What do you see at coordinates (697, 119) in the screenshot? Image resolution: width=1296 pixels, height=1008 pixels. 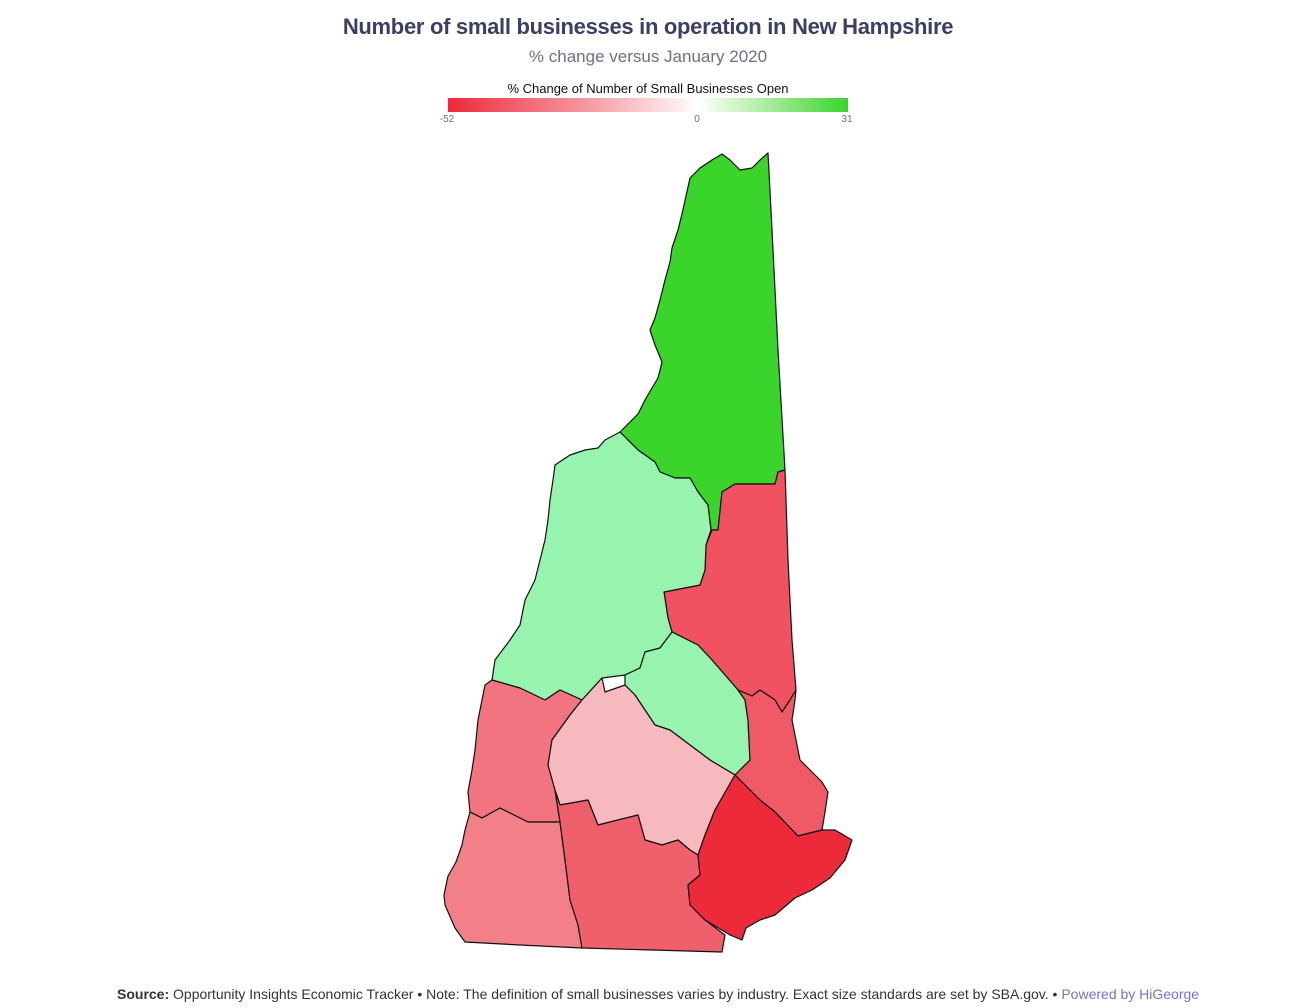 I see `legend-mid-label: 0` at bounding box center [697, 119].